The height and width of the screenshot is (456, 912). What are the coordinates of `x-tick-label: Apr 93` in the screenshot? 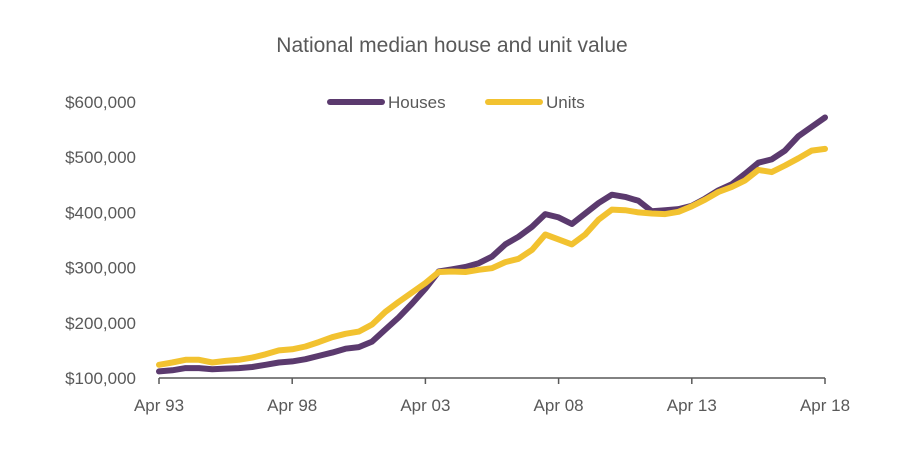 It's located at (159, 405).